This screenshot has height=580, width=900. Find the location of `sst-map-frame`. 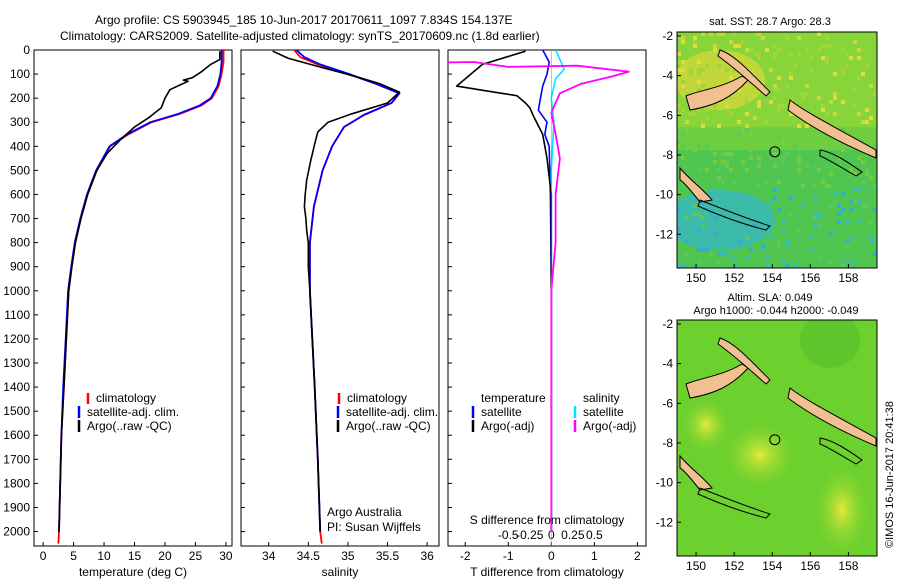

sst-map-frame is located at coordinates (777, 150).